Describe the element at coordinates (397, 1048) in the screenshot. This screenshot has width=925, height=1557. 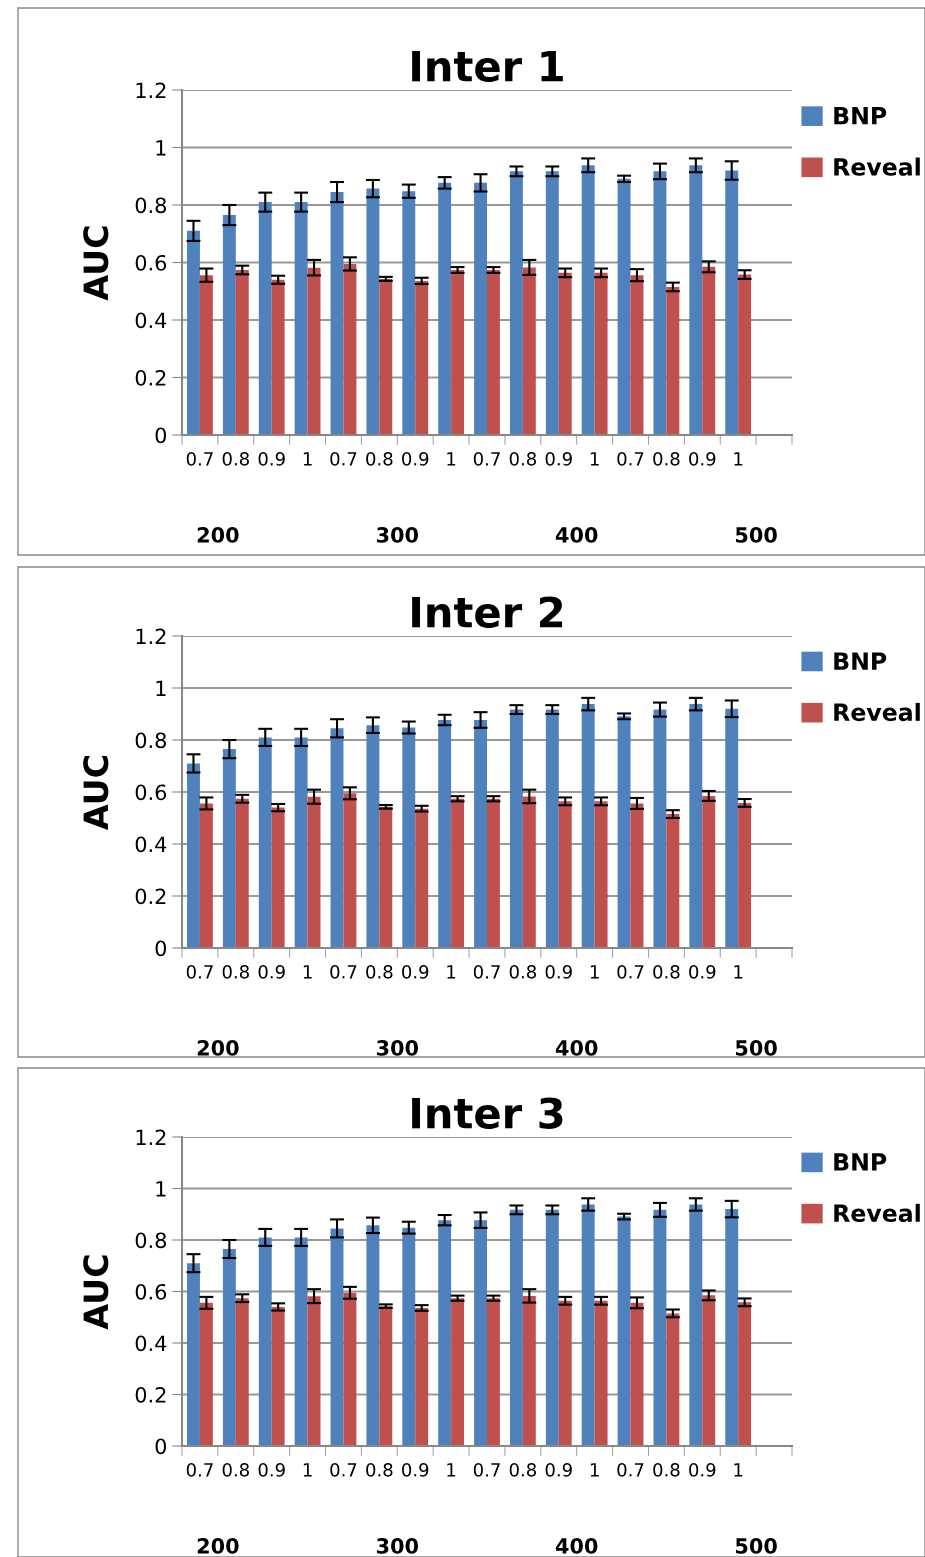
I see `text: 300` at that location.